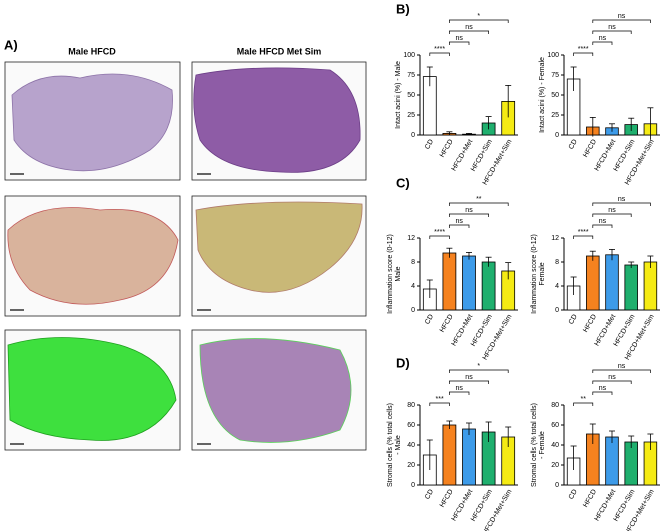 This screenshot has width=668, height=531. What do you see at coordinates (413, 262) in the screenshot?
I see `y-tick-label: 8` at bounding box center [413, 262].